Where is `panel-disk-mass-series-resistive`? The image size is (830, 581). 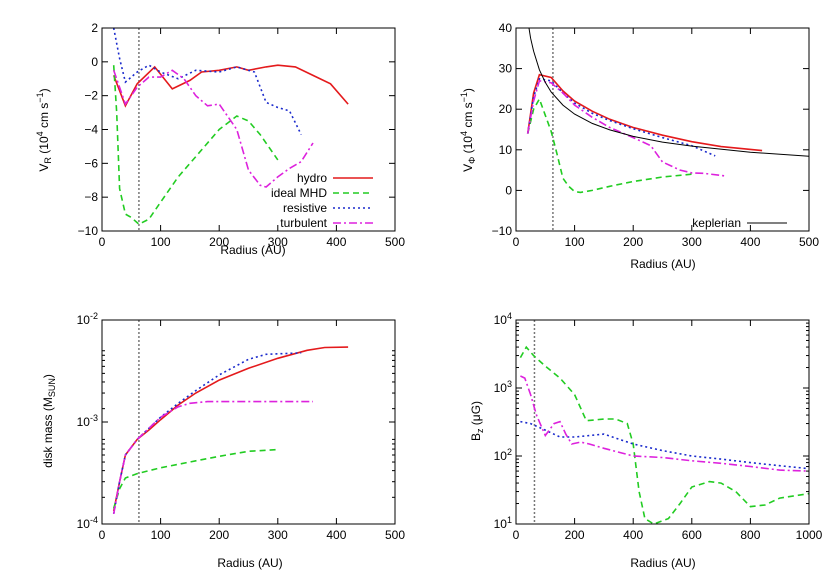 panel-disk-mass-series-resistive is located at coordinates (207, 433).